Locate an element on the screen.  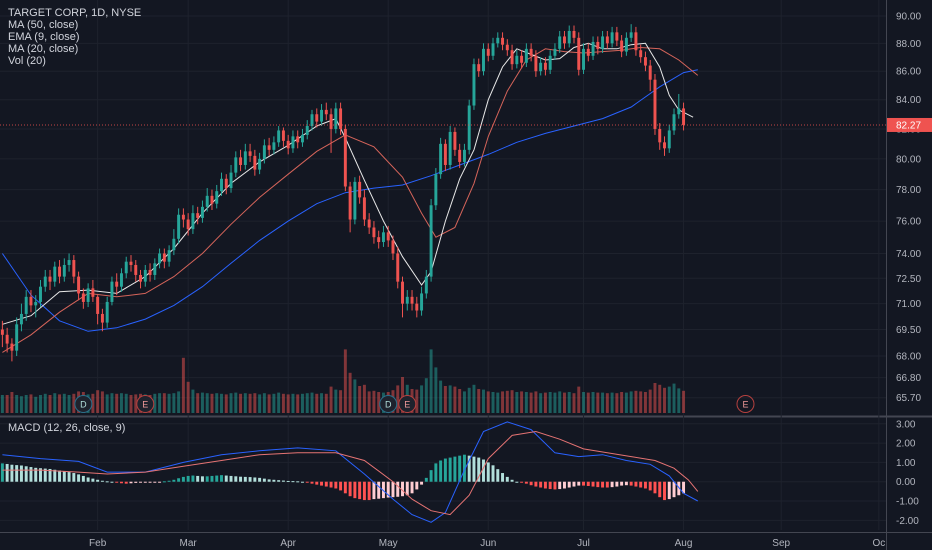
event-label: E is located at coordinates (407, 405).